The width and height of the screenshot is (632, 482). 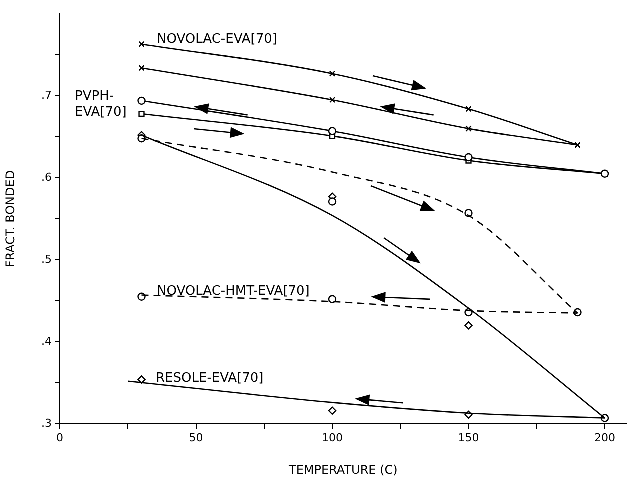 I want to click on x-tick-label: 0, so click(x=60, y=437).